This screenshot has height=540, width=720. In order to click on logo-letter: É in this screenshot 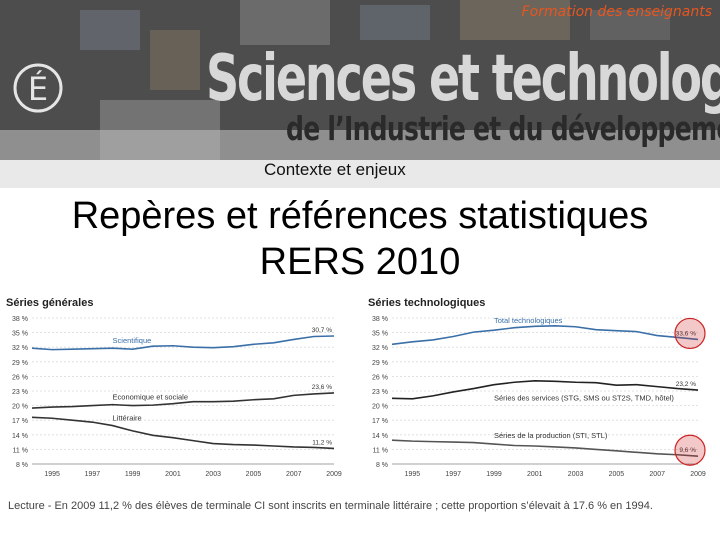, I will do `click(38, 89)`.